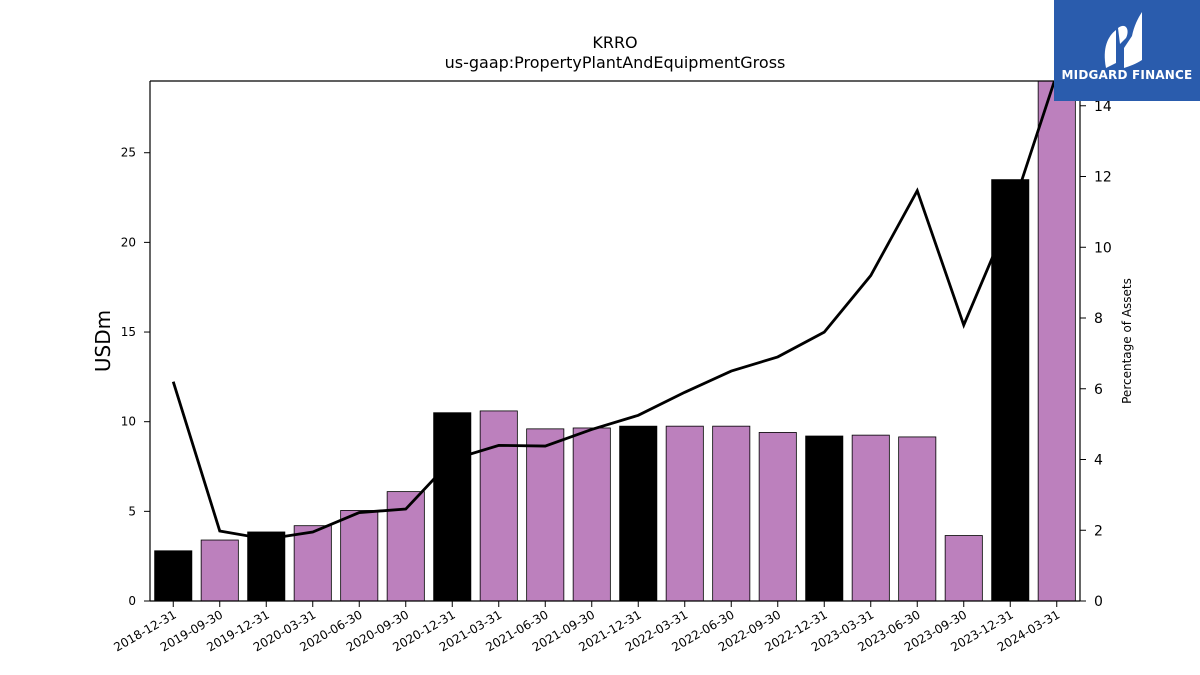 The width and height of the screenshot is (1200, 675). Describe the element at coordinates (128, 153) in the screenshot. I see `y-tick-label: 25` at that location.